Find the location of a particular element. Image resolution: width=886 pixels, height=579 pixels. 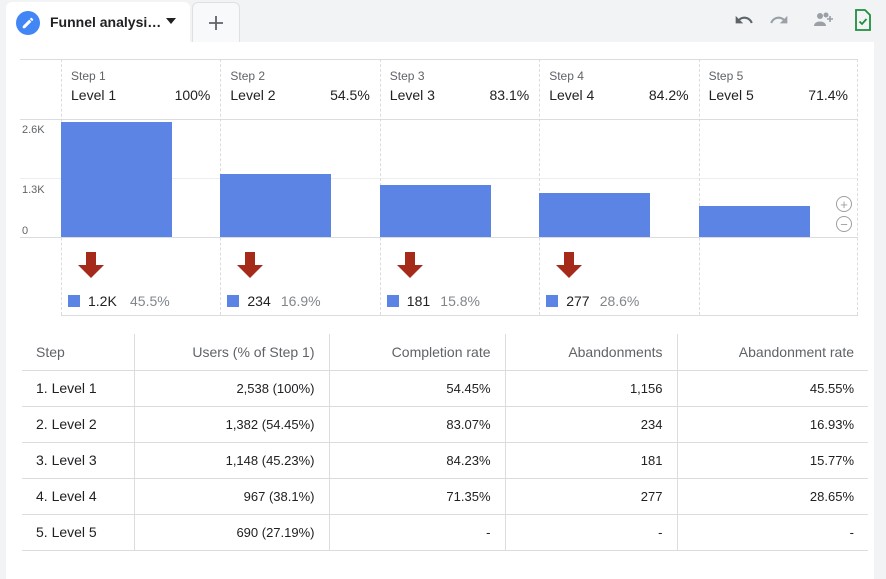

row-users-cell: 690 (27.19%) is located at coordinates (231, 532).